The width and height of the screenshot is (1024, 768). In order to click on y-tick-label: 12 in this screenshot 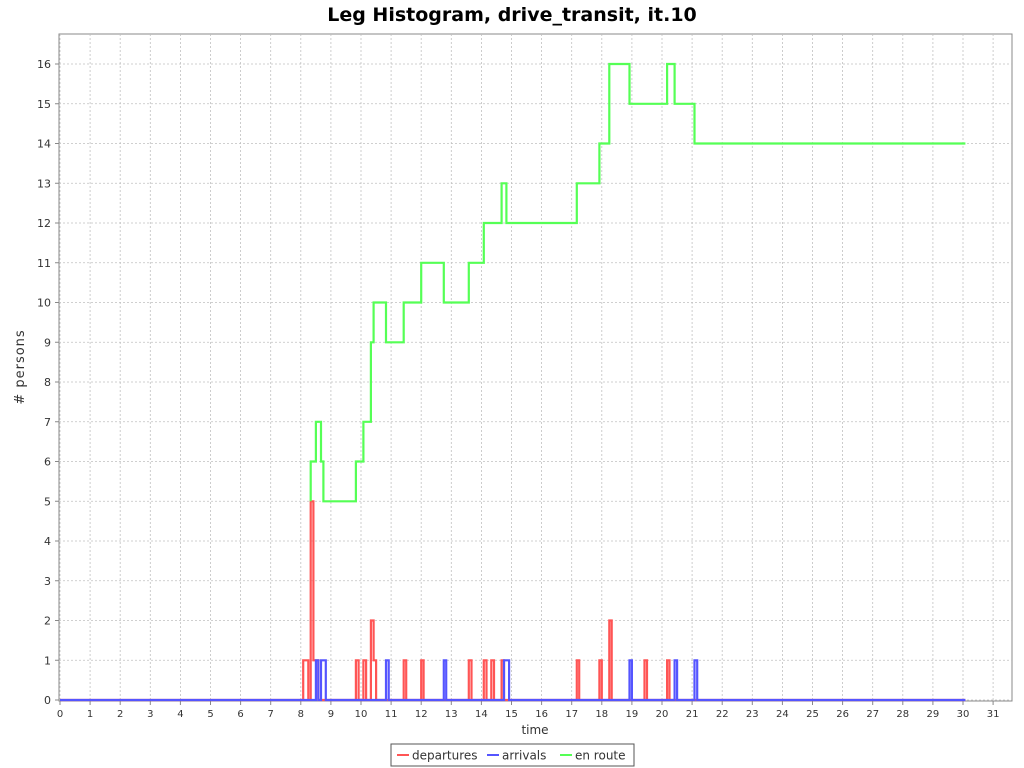, I will do `click(44, 223)`.